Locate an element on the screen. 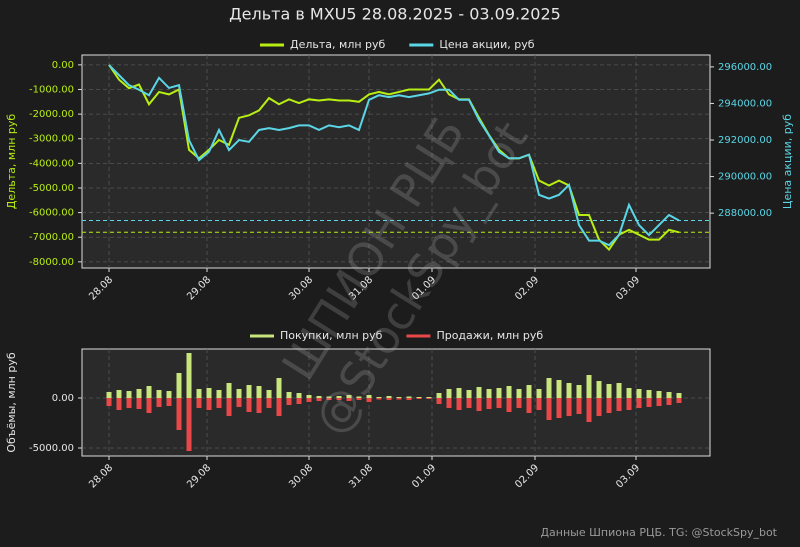 The image size is (800, 547). y-tick-label: -2000.00 is located at coordinates (51, 114).